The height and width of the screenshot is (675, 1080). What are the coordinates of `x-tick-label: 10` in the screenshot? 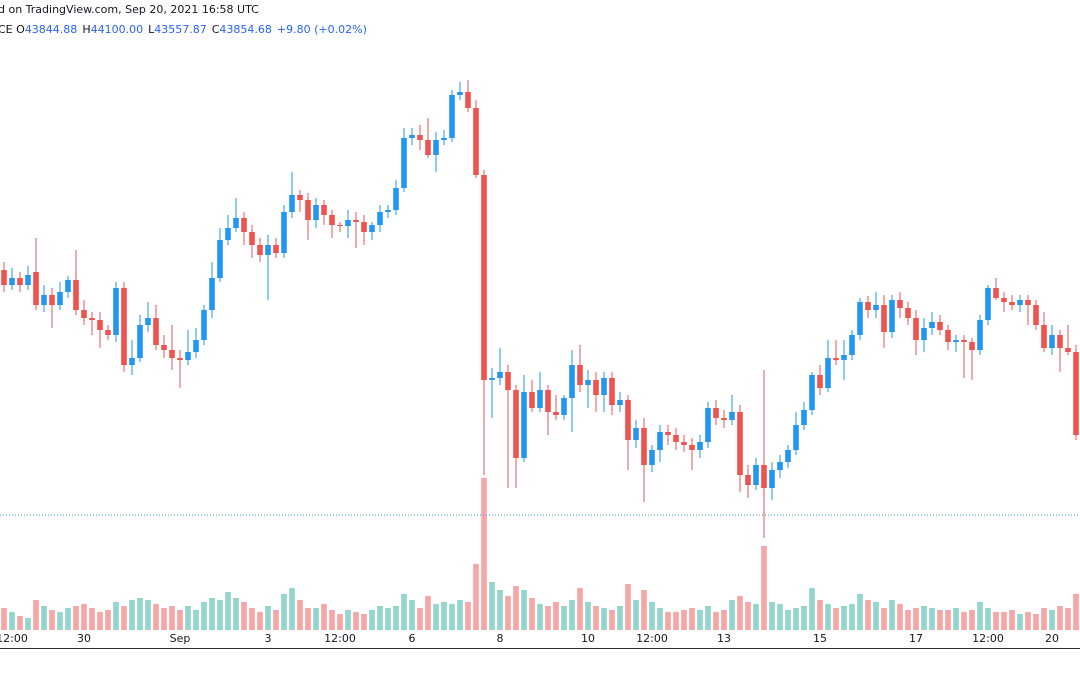 It's located at (588, 638).